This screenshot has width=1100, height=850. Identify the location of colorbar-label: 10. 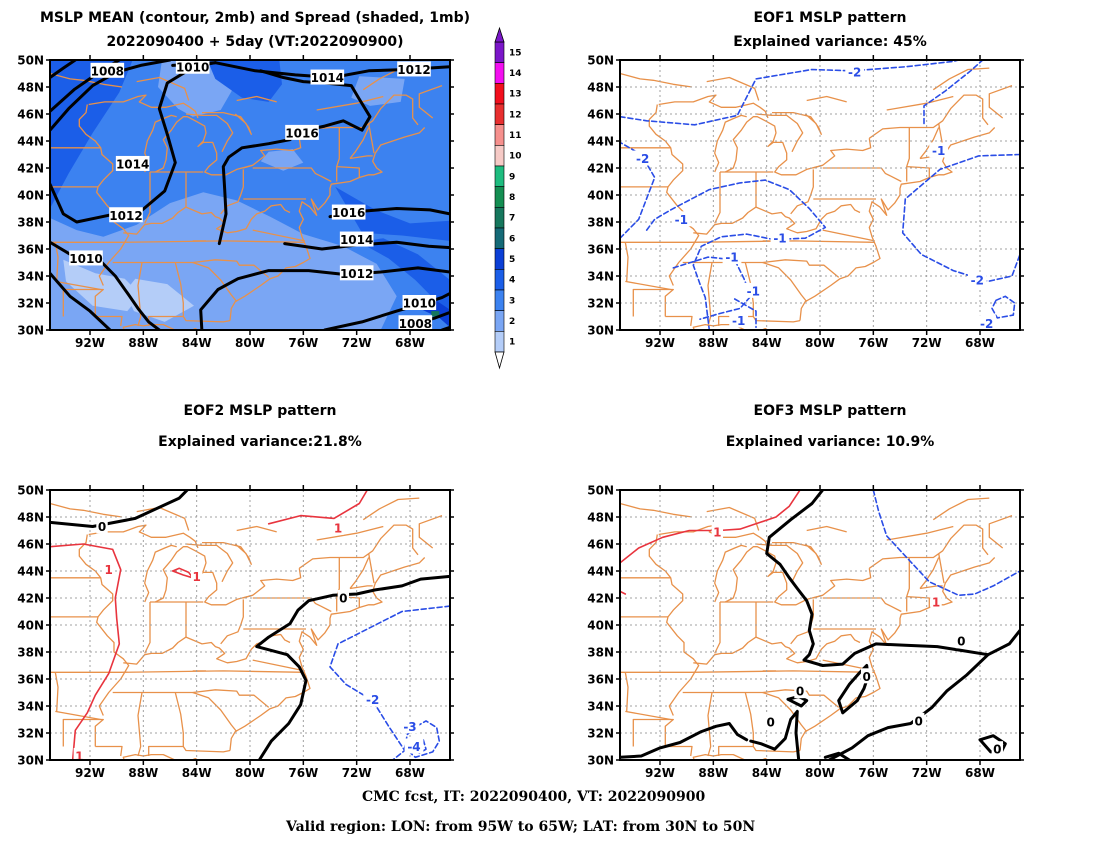
(515, 157).